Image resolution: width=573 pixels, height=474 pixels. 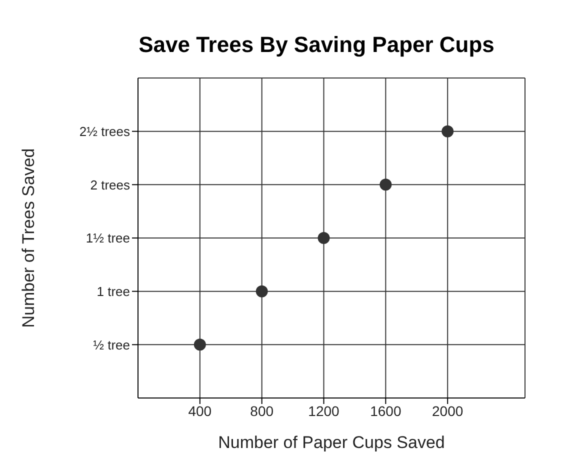 I want to click on x-tick-label: 400, so click(x=200, y=410).